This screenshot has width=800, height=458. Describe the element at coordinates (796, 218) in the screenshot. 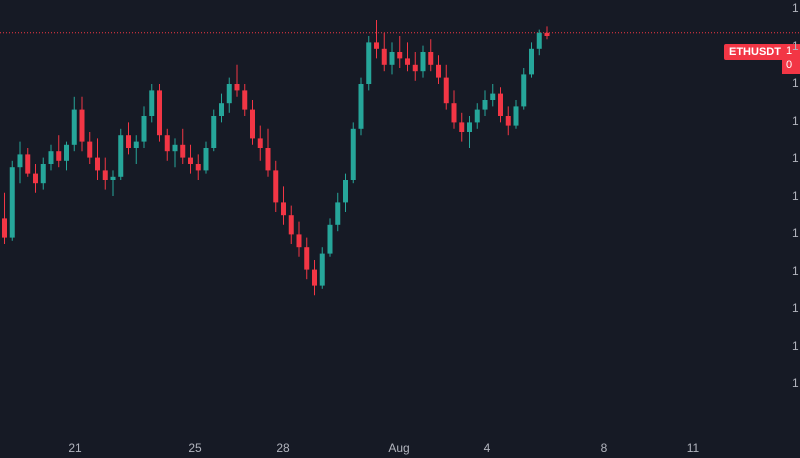

I see `price-axis: 1 1 1 1 1 1 1 1 1 1 1` at that location.